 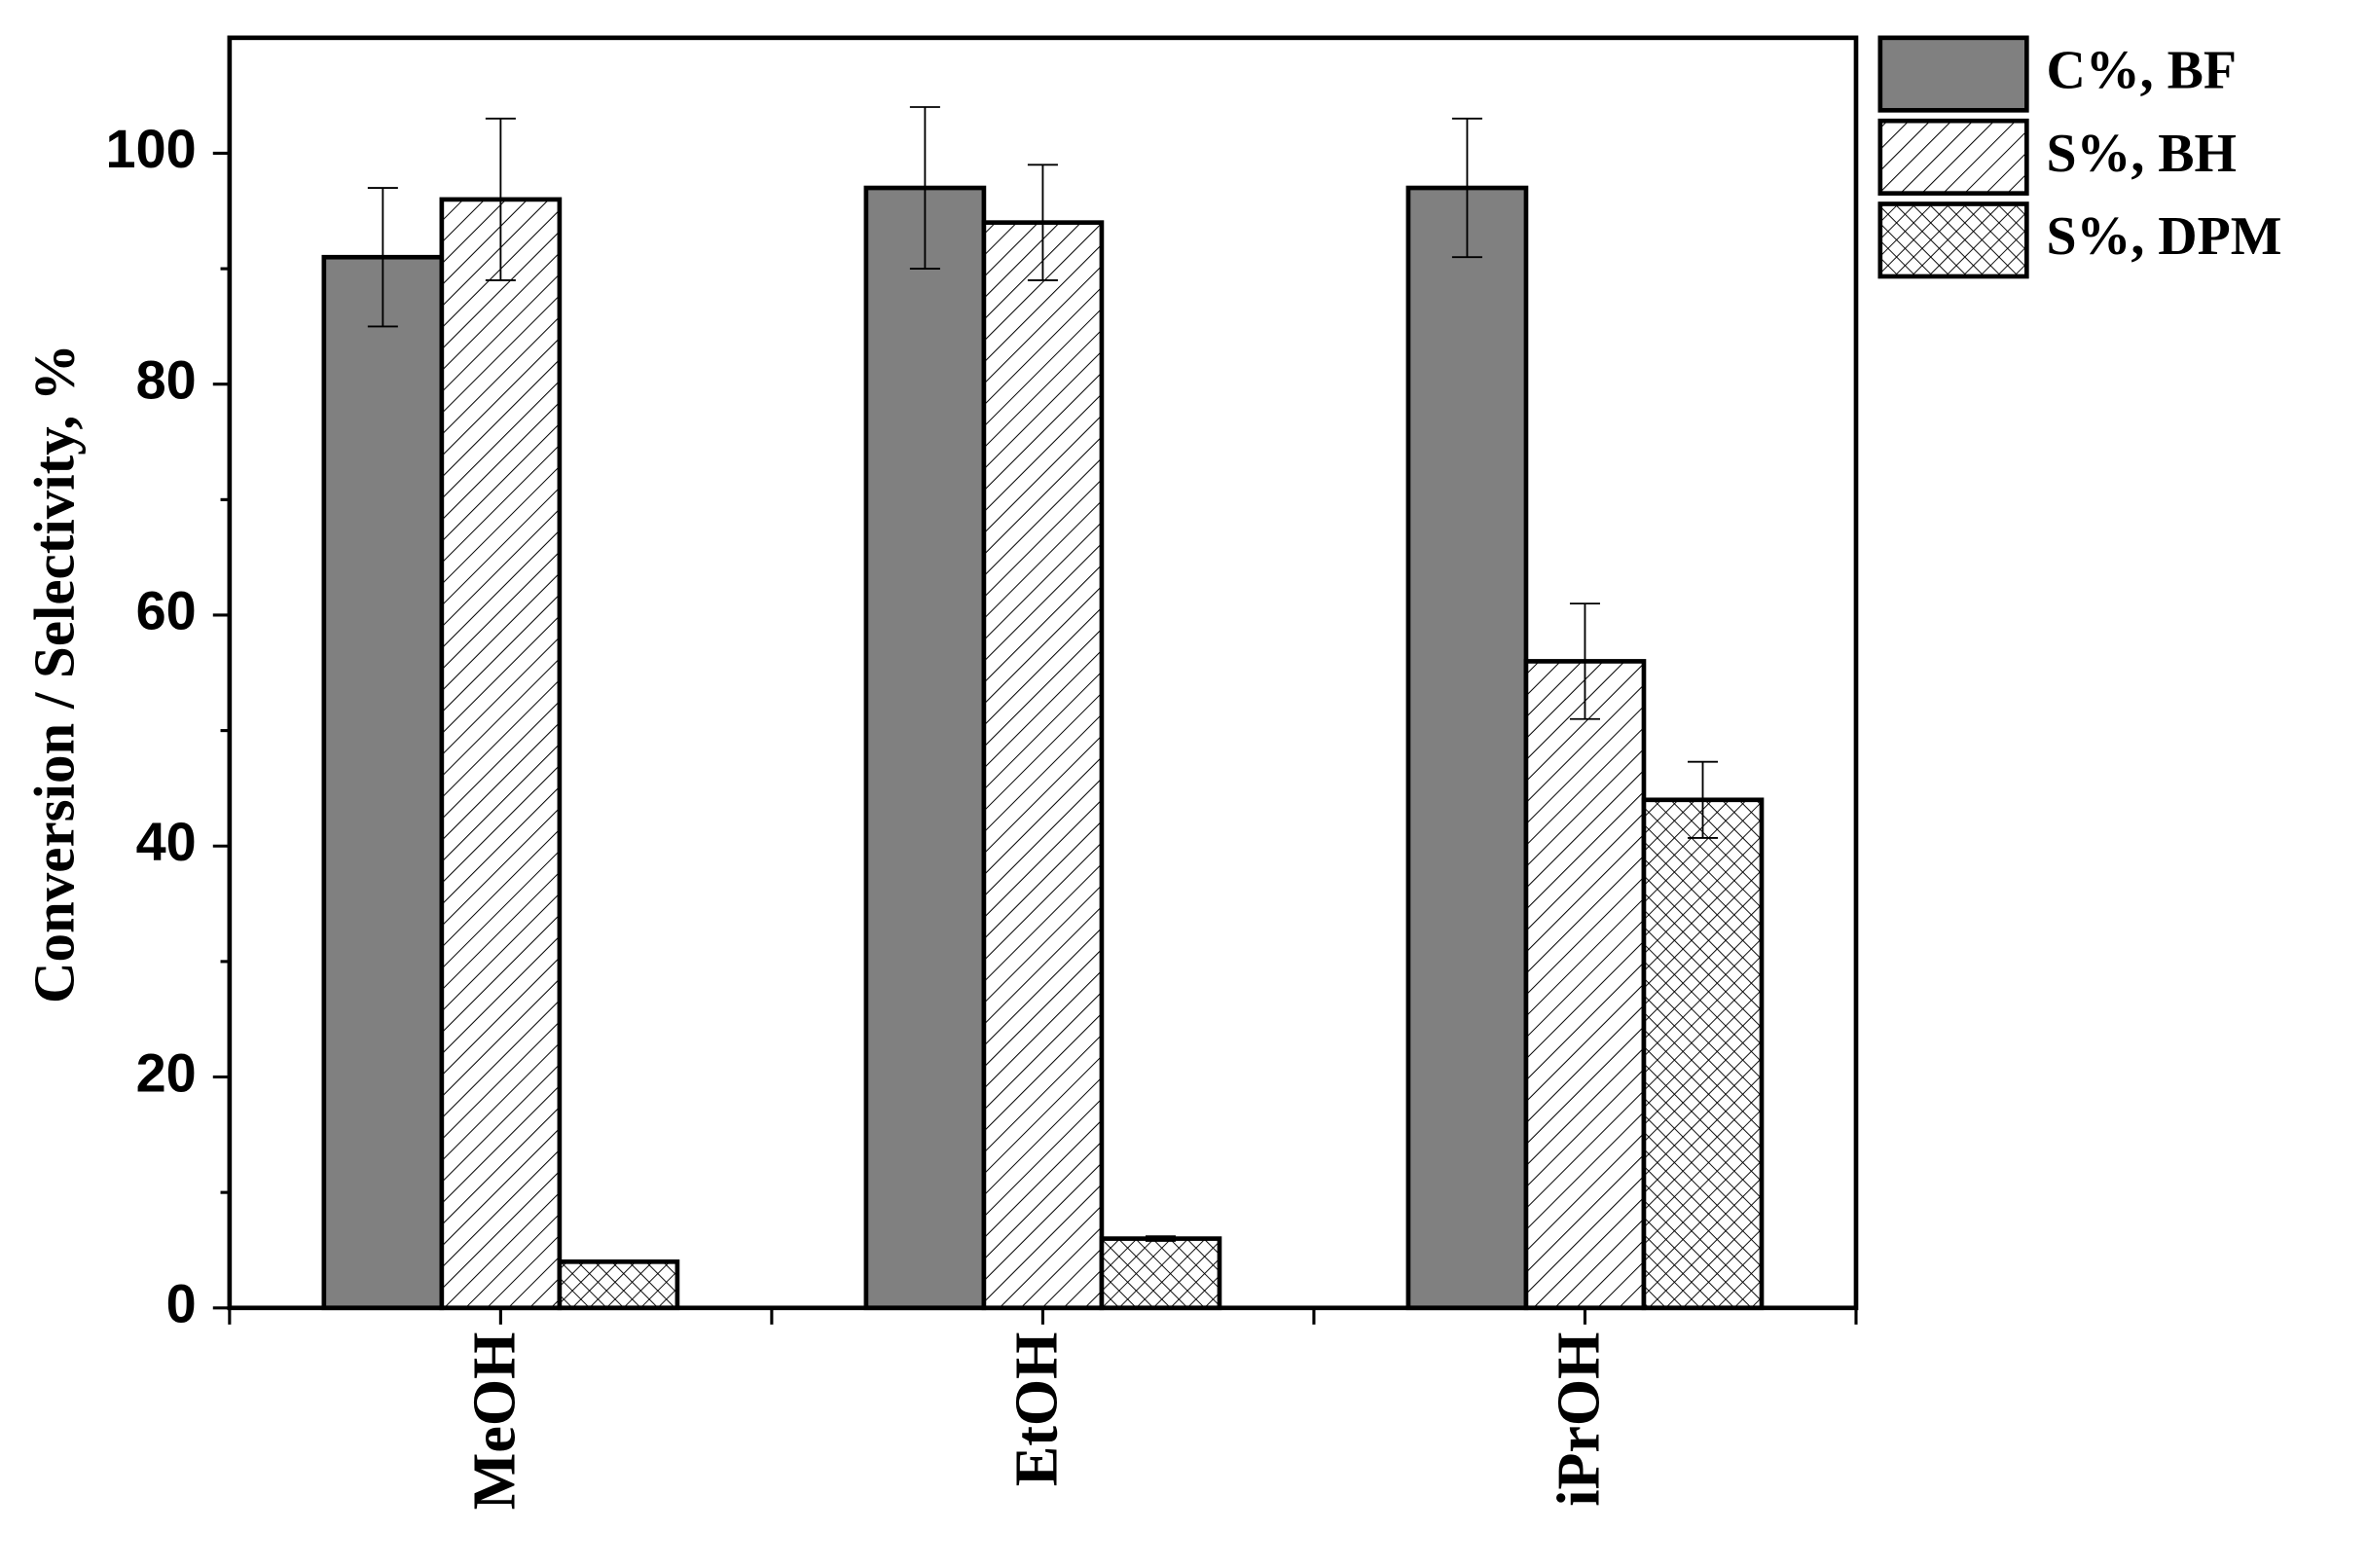 I want to click on x-tick-label: iPrOH, so click(x=1580, y=1419).